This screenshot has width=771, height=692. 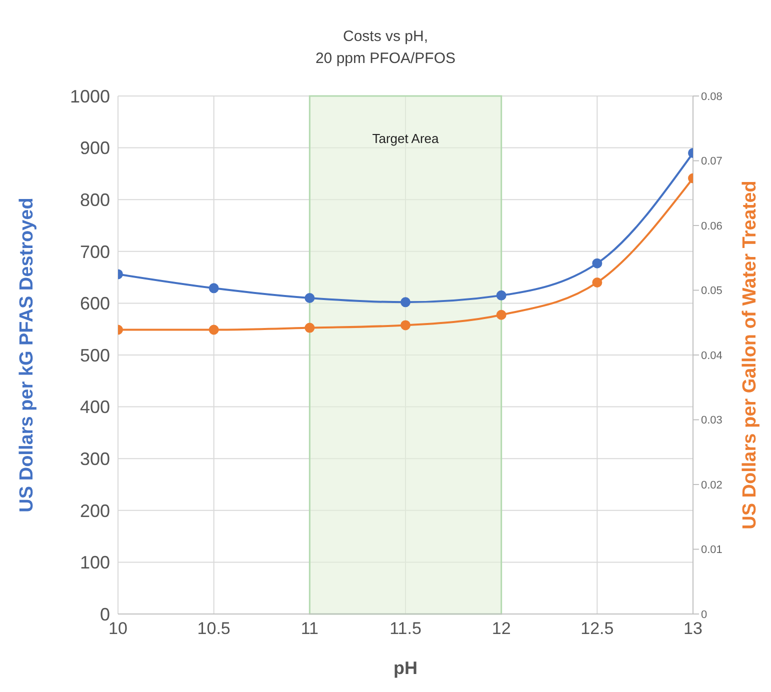 What do you see at coordinates (95, 252) in the screenshot?
I see `y-tick-label: 700` at bounding box center [95, 252].